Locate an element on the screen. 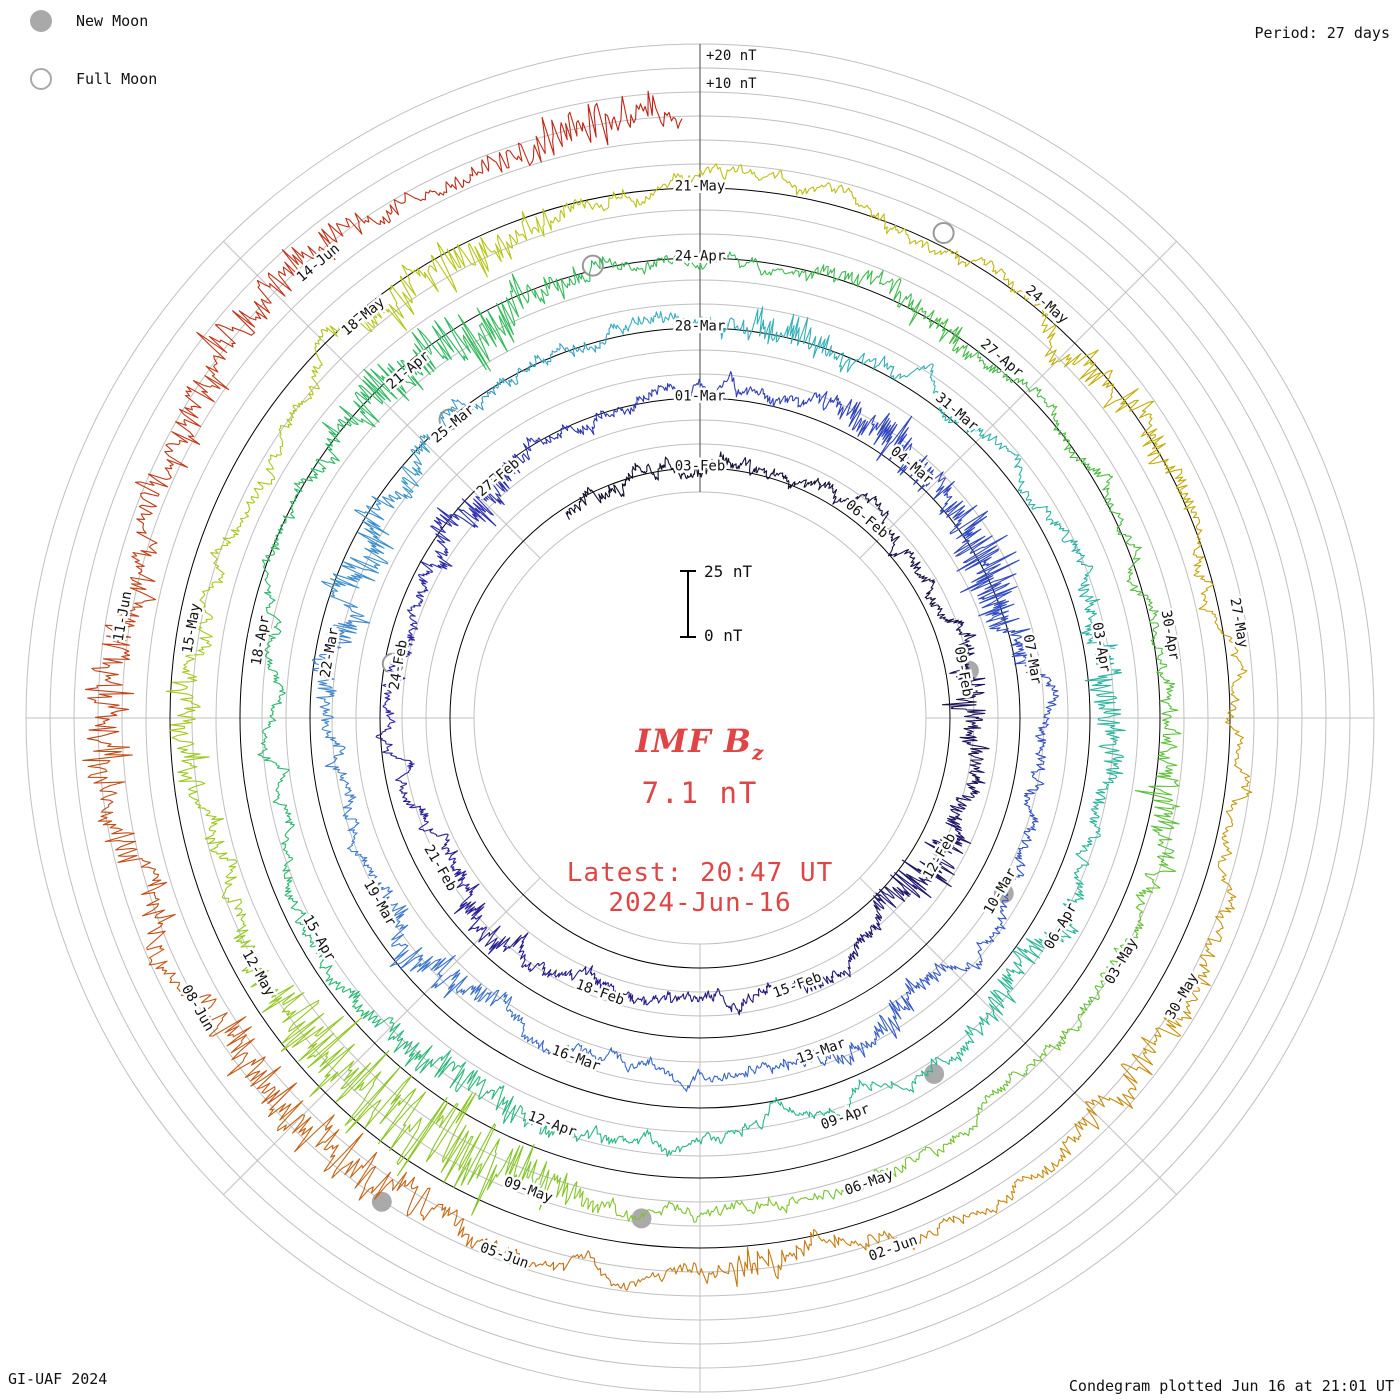 The width and height of the screenshot is (1400, 1400). chart-title: IMF Bz is located at coordinates (700, 743).